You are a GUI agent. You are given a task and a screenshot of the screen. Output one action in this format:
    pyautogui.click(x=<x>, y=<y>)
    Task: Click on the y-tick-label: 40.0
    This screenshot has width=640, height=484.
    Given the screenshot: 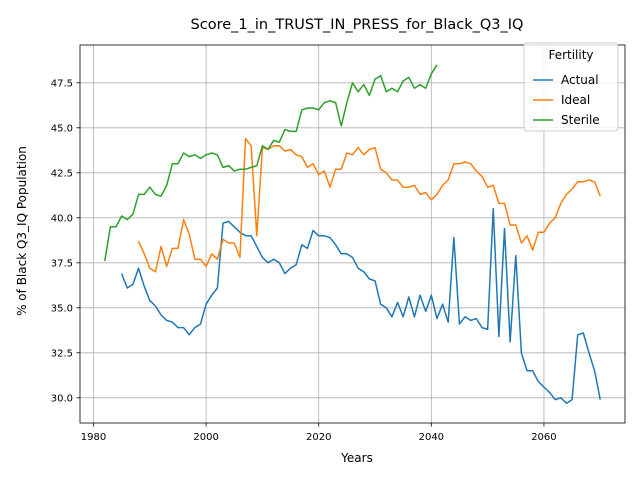 What is the action you would take?
    pyautogui.click(x=62, y=218)
    